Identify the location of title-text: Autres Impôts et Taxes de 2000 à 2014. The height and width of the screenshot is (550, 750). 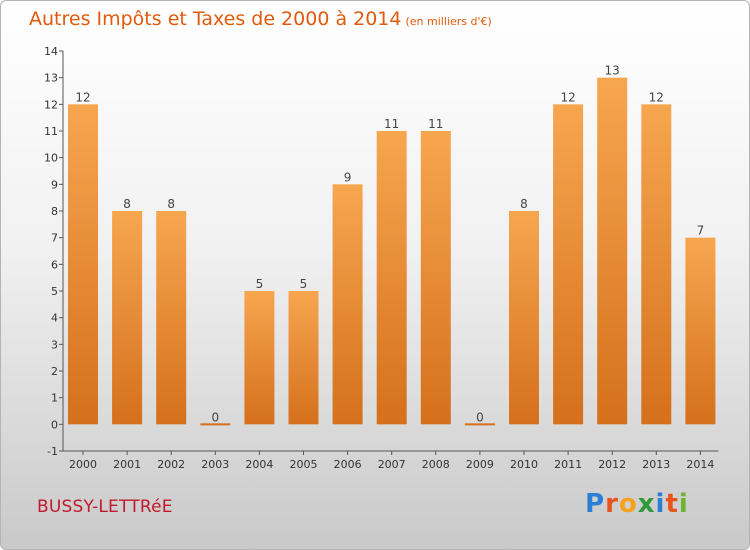
(215, 19).